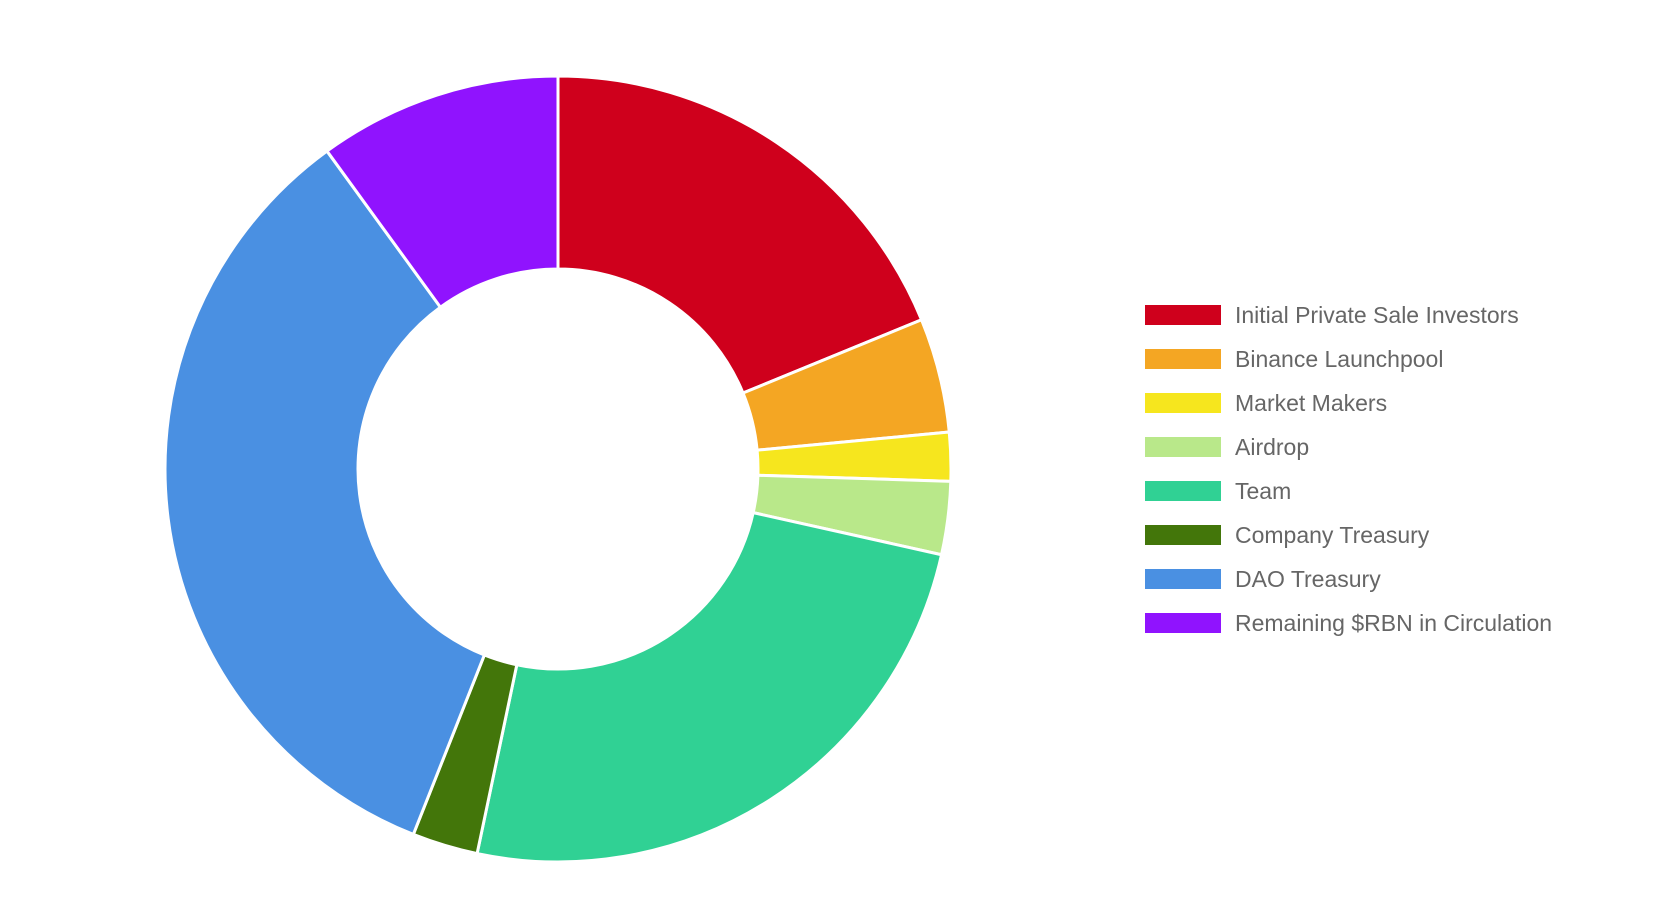  I want to click on legend-label: Binance Launchpool, so click(1339, 358).